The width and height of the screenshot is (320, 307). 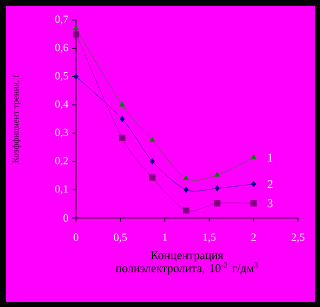 I want to click on series-label: 1, so click(x=270, y=158).